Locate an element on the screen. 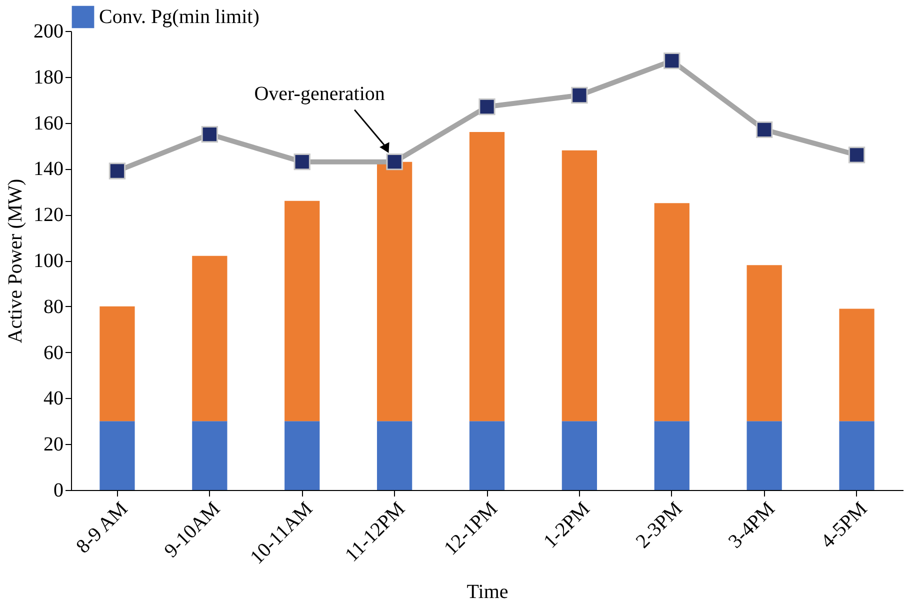 The height and width of the screenshot is (607, 908). y-tick-label: 100 is located at coordinates (49, 261).